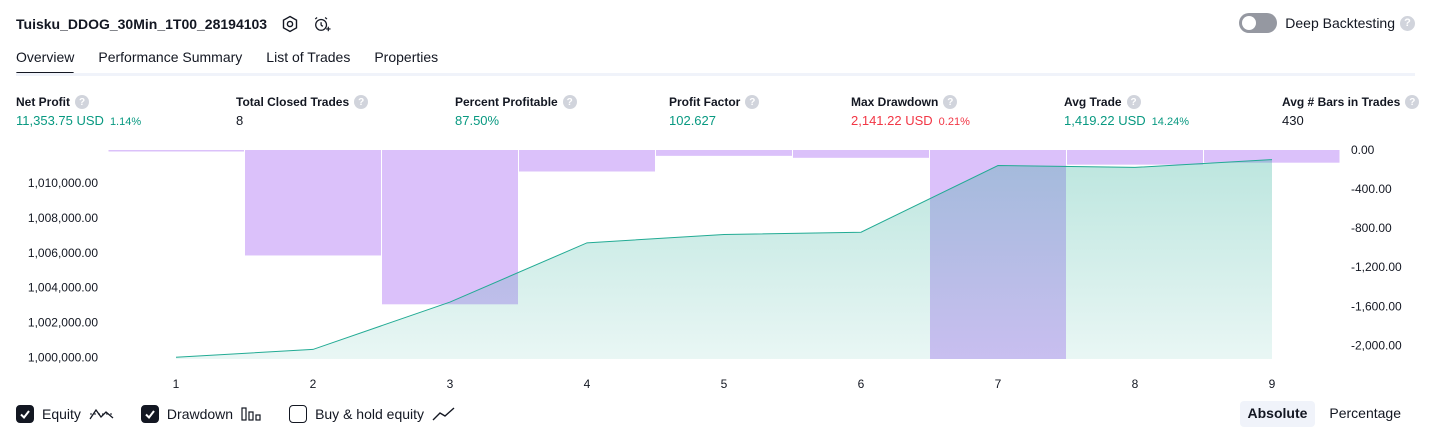  Describe the element at coordinates (63, 218) in the screenshot. I see `left-axis-tick-label: 1,008,000.00` at that location.